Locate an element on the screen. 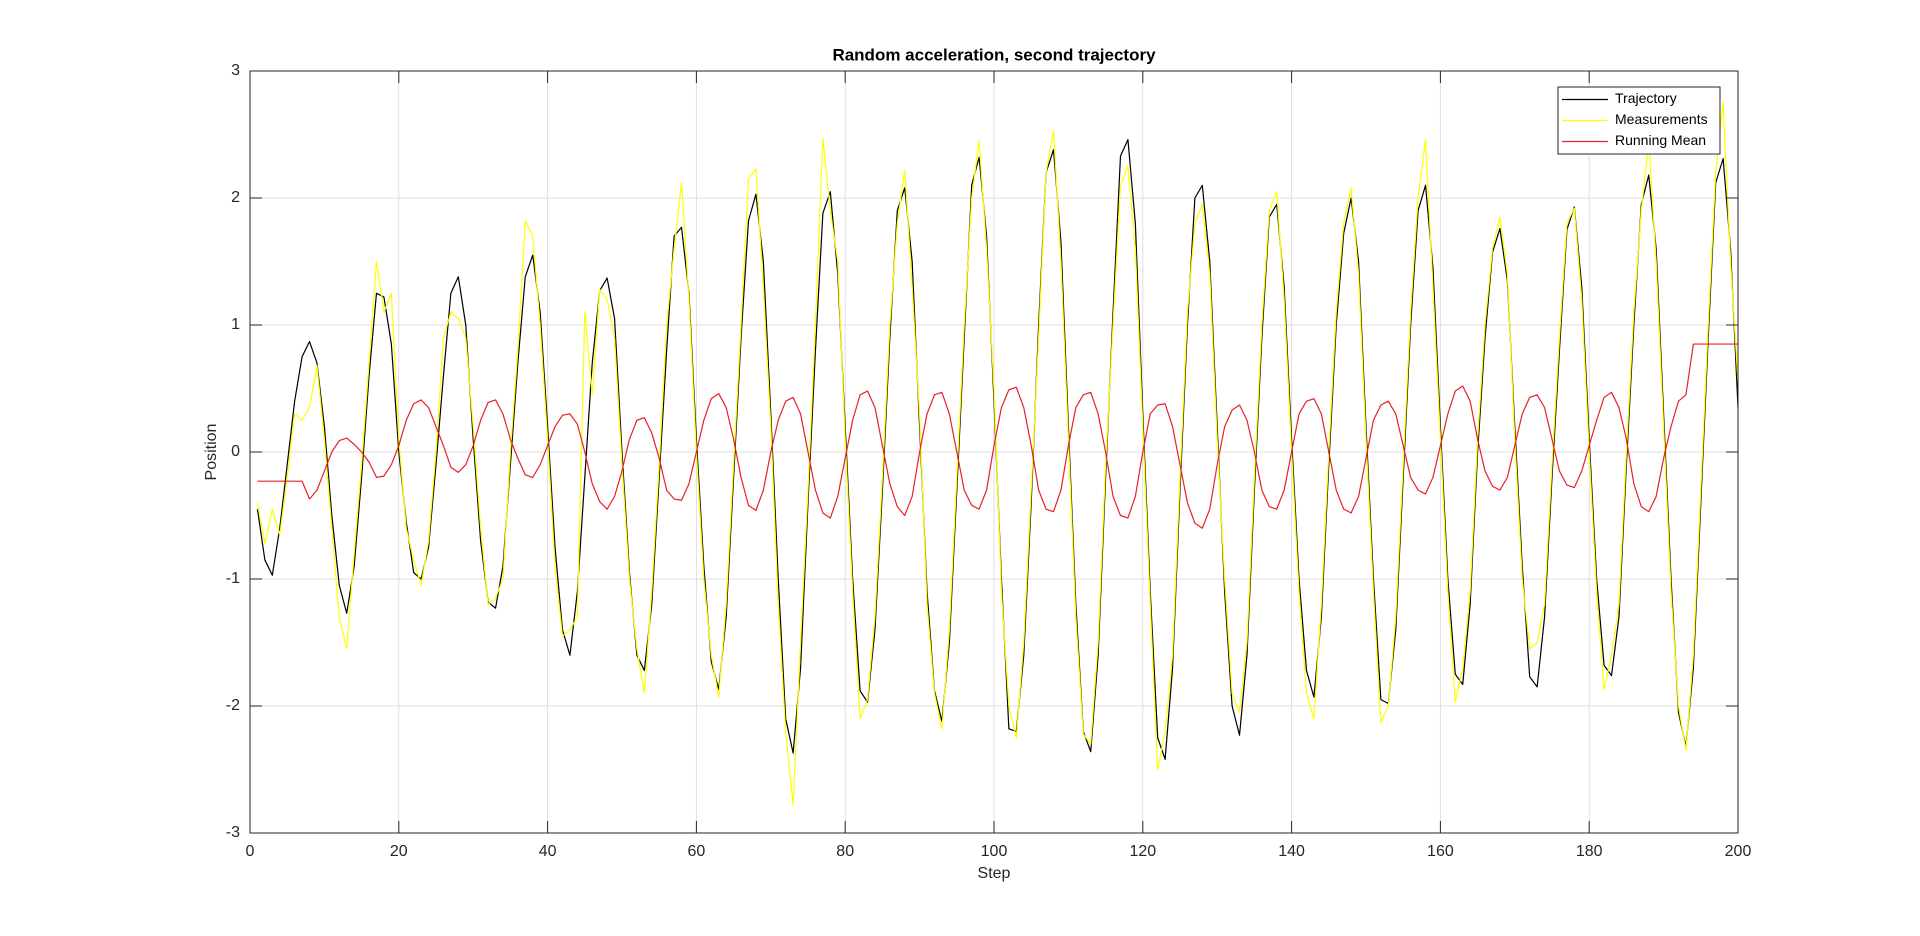 The image size is (1920, 936). x-tick-label: 80 is located at coordinates (845, 851).